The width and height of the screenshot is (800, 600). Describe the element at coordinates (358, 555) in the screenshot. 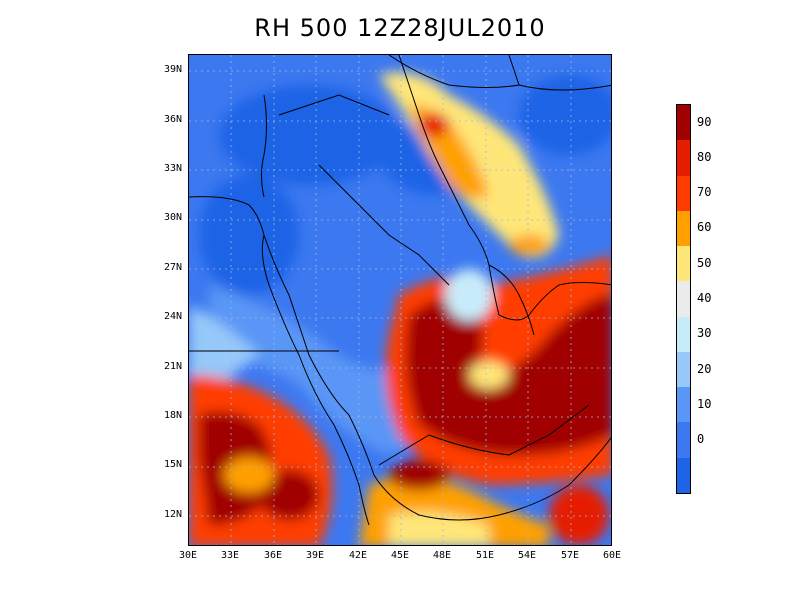

I see `lon-tick-label: 42E` at that location.